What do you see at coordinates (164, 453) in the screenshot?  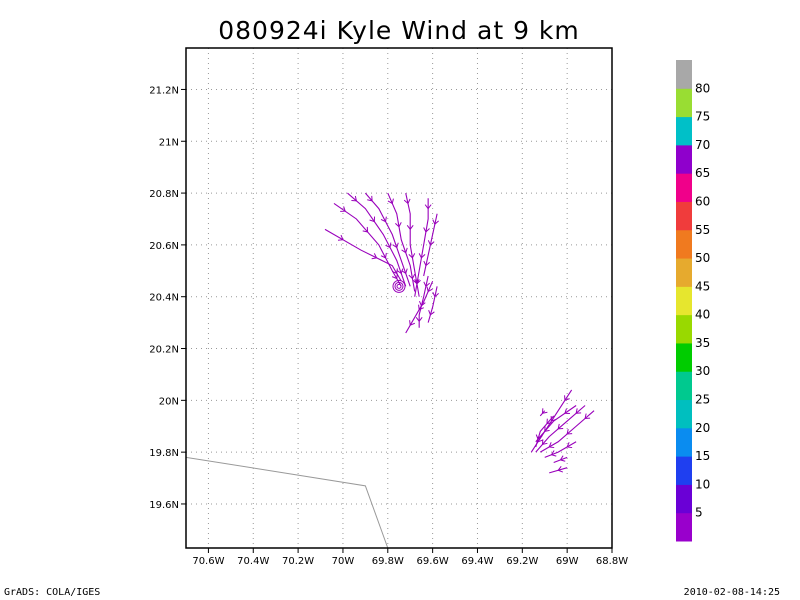 I see `y-tick-label: 19.8N` at bounding box center [164, 453].